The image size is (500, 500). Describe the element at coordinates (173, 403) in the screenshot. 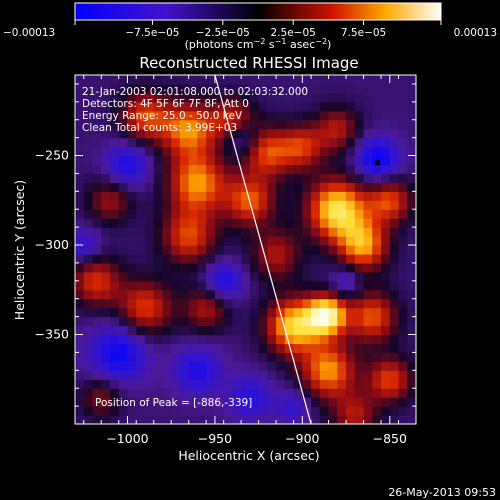

I see `peak-position-text: Position of Peak = [-886,-339]` at that location.